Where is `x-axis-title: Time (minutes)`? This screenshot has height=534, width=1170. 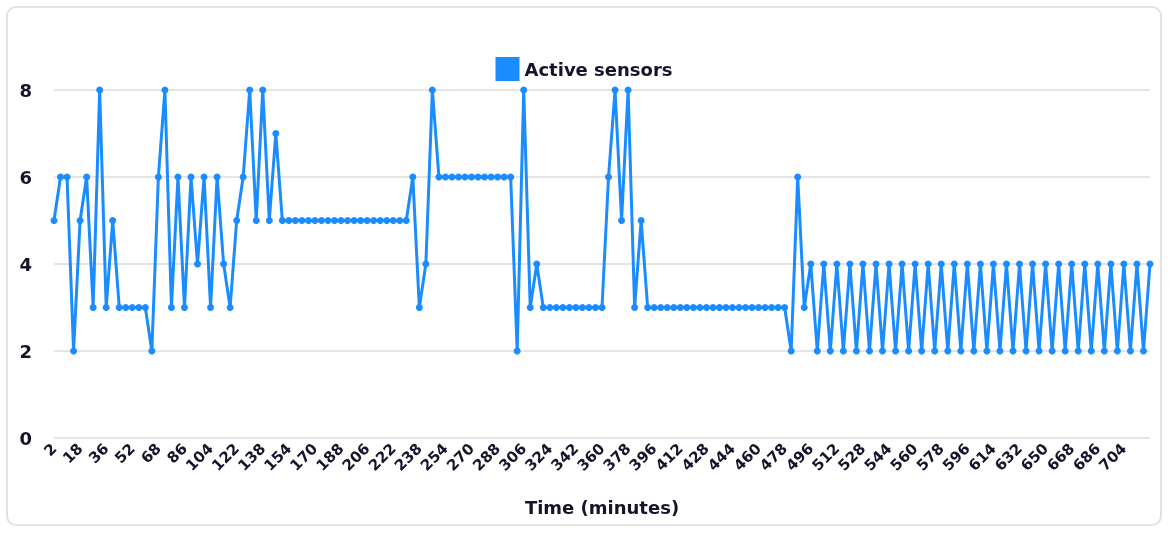
x-axis-title: Time (minutes) is located at coordinates (602, 507).